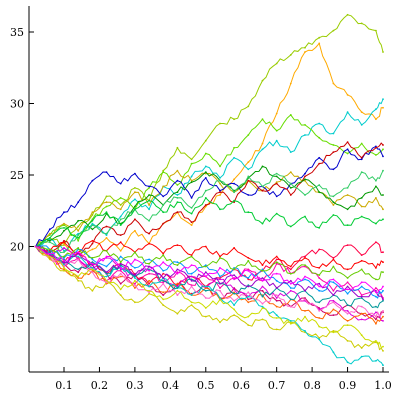  Describe the element at coordinates (206, 385) in the screenshot. I see `x-tick-label-4: 0.5` at that location.